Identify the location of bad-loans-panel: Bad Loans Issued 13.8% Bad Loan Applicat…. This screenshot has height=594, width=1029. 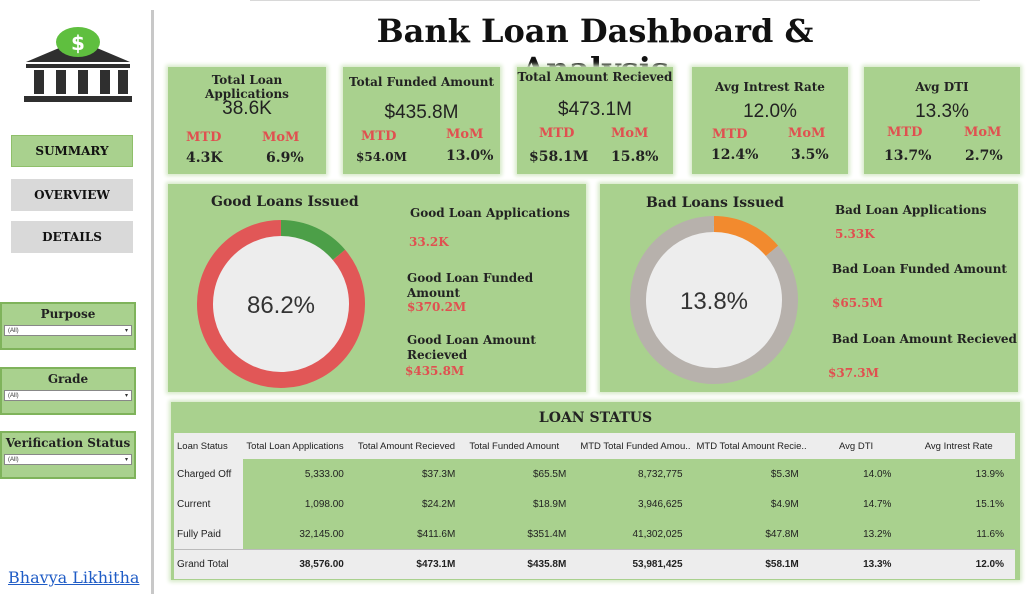
(809, 288).